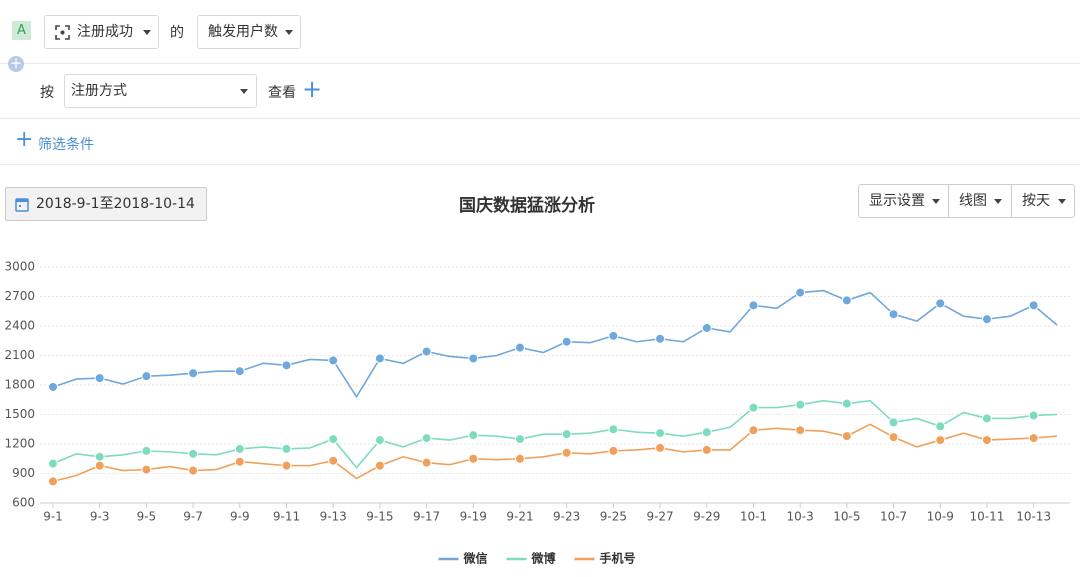  What do you see at coordinates (240, 517) in the screenshot?
I see `x-tick-label: 9-9` at bounding box center [240, 517].